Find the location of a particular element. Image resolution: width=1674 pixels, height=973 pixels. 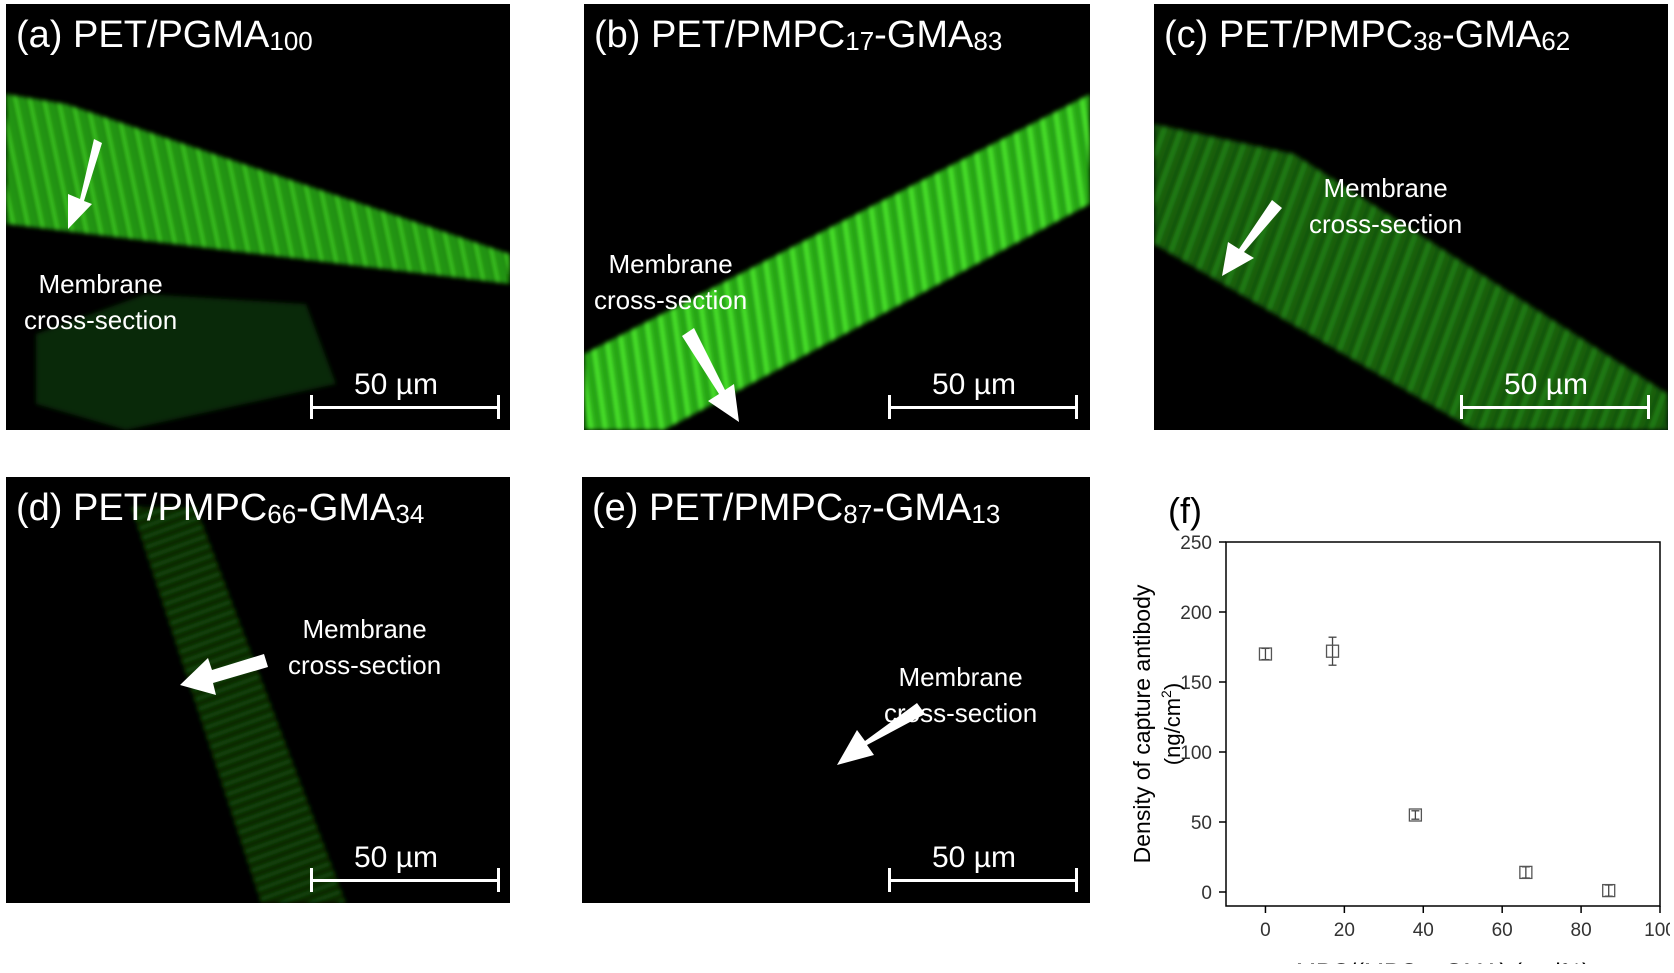

x-tick-label: 40 is located at coordinates (1423, 930).